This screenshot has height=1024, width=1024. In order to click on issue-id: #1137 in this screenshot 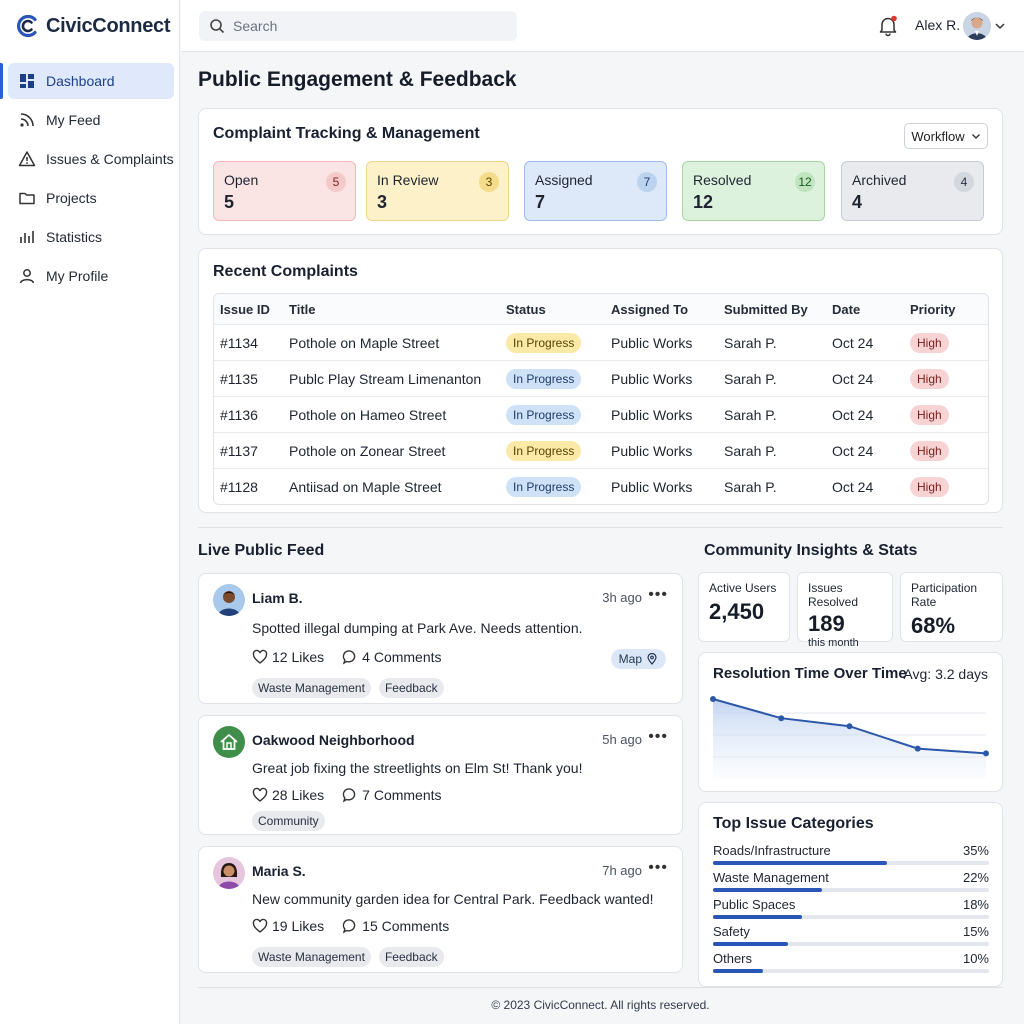, I will do `click(239, 450)`.